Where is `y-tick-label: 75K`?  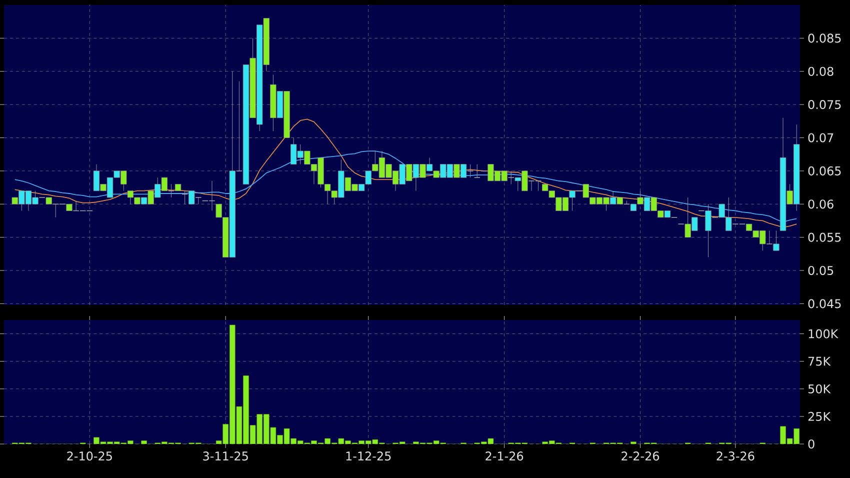 y-tick-label: 75K is located at coordinates (819, 361).